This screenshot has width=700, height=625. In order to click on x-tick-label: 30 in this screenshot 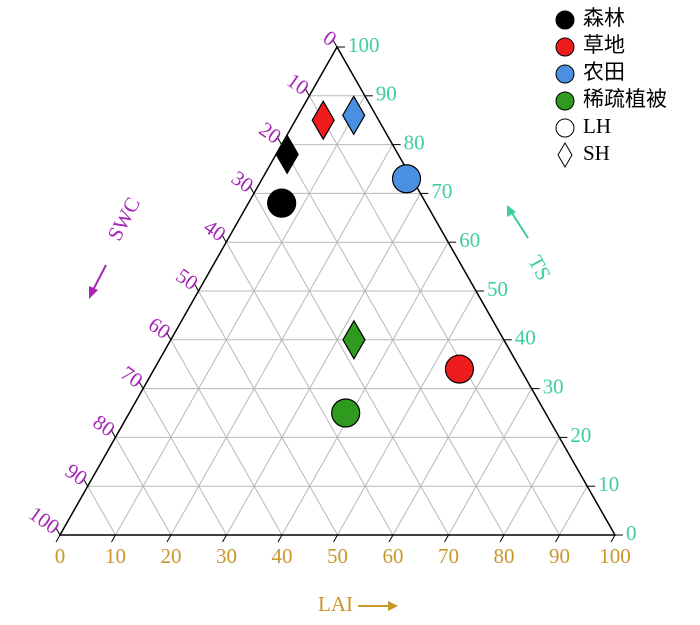, I will do `click(226, 556)`.